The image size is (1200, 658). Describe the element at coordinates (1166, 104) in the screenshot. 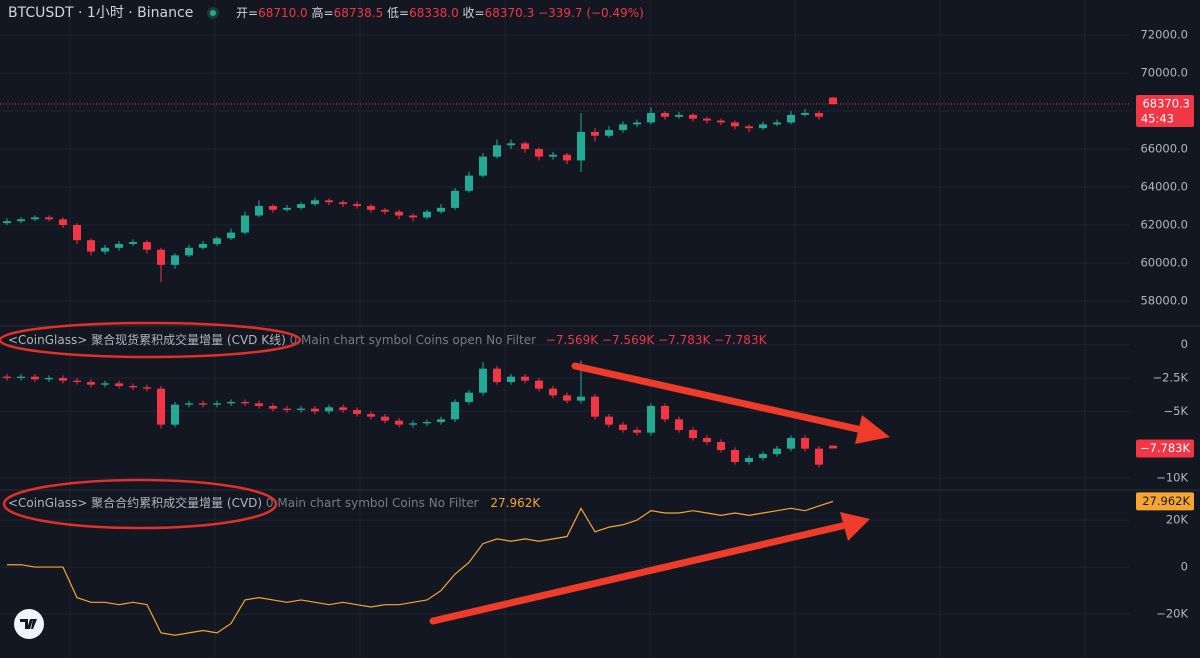

I see `price-badge-label: 68370.3` at that location.